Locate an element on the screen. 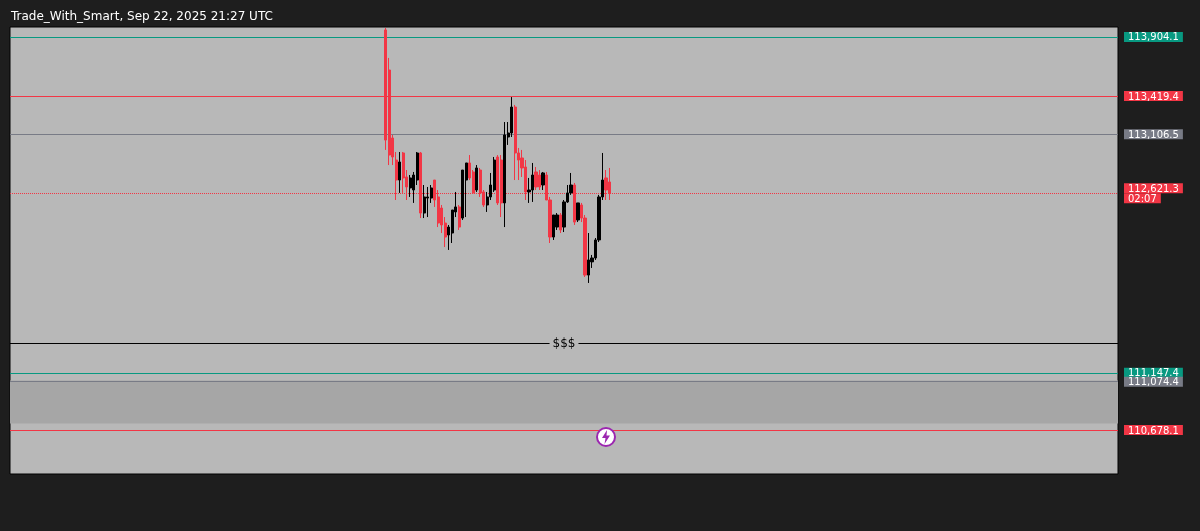  y-tick-label: 113,419.4 is located at coordinates (1153, 96).